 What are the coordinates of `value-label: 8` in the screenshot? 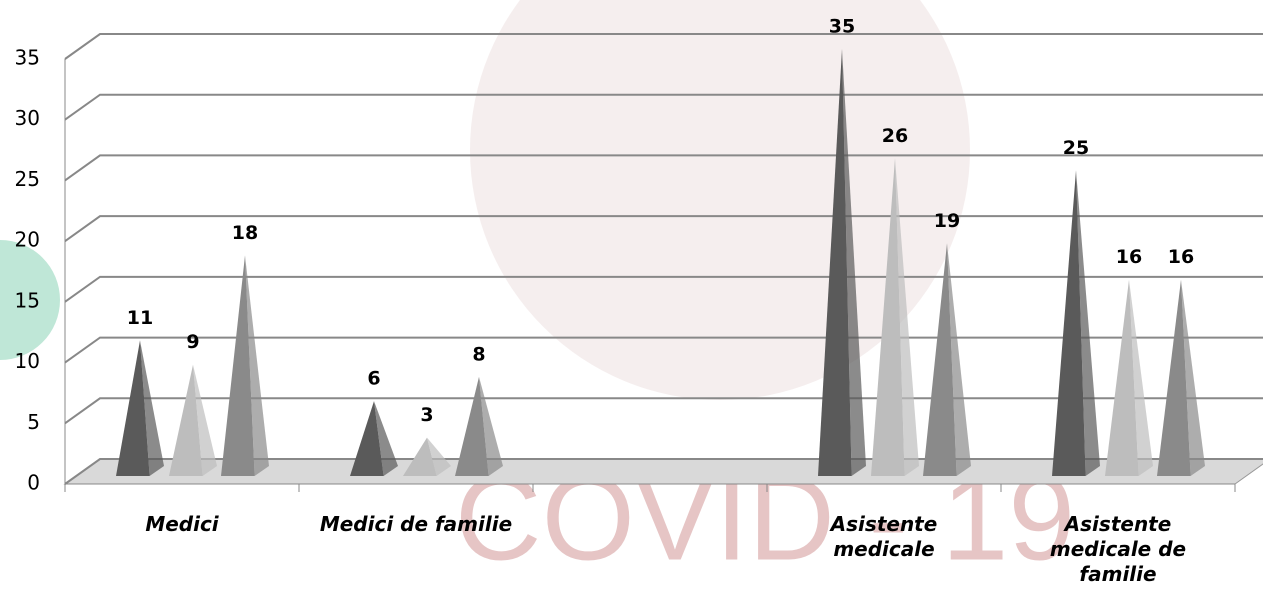 It's located at (478, 354).